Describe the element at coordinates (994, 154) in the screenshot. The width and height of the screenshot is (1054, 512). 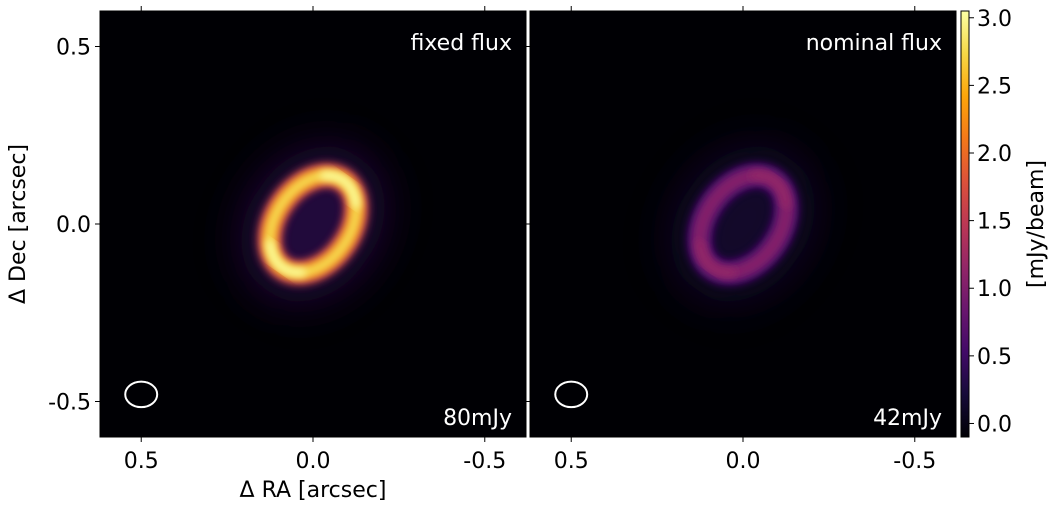
I see `colorbar-tick-label: 2.0` at that location.